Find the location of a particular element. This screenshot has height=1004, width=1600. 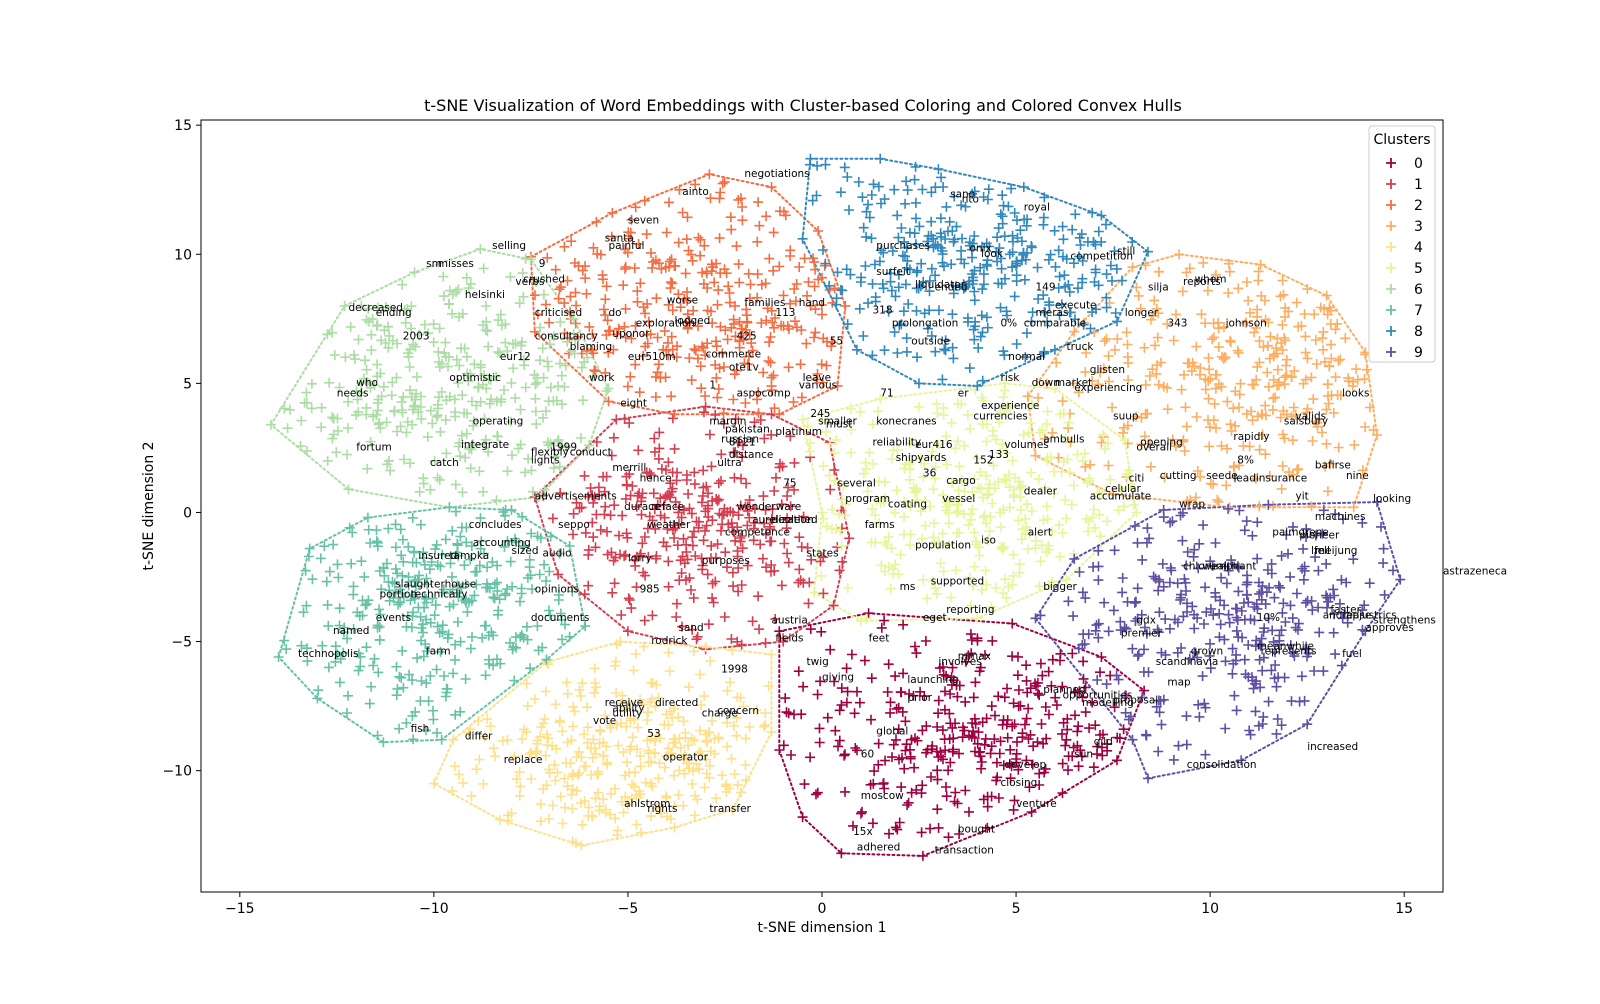

word-label: various is located at coordinates (818, 386).